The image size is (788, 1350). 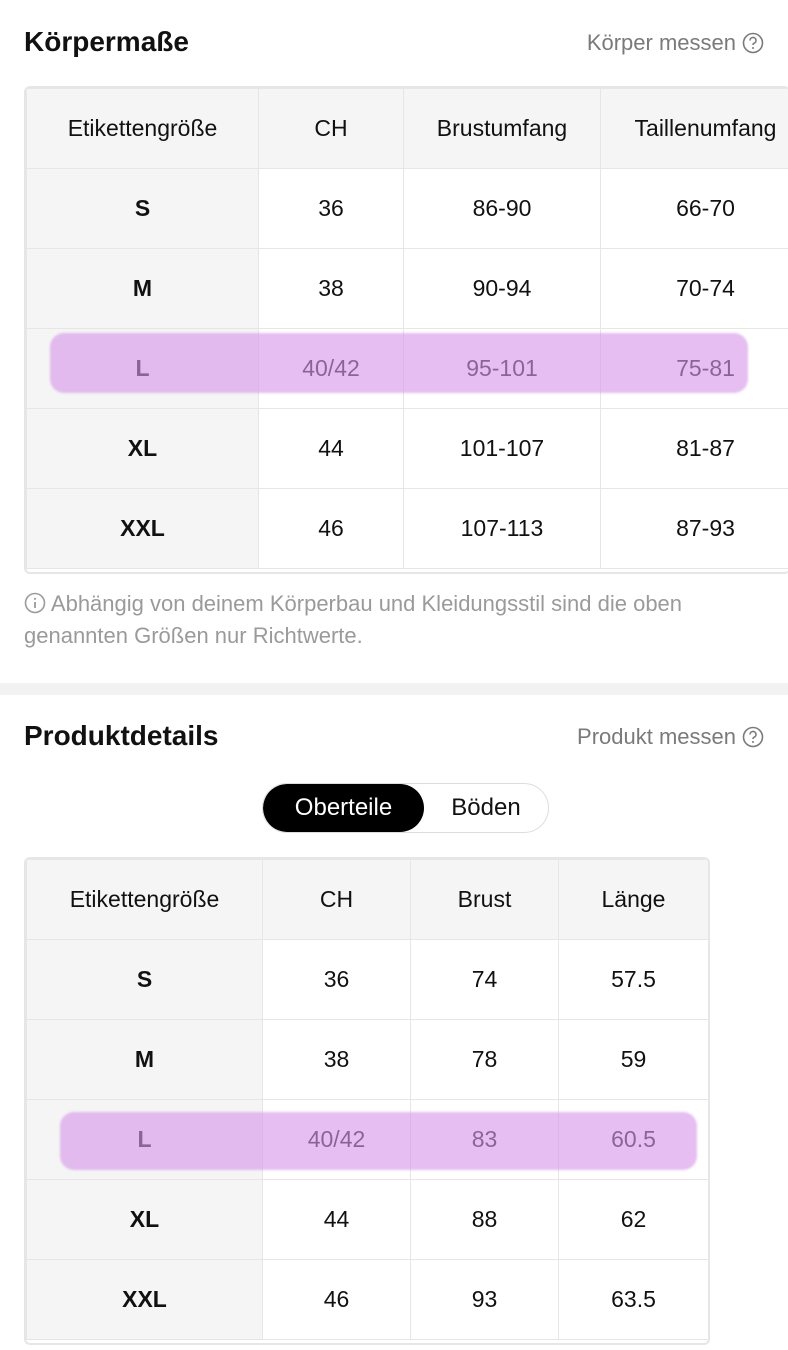 I want to click on section-title: Körpermaße, so click(x=106, y=41).